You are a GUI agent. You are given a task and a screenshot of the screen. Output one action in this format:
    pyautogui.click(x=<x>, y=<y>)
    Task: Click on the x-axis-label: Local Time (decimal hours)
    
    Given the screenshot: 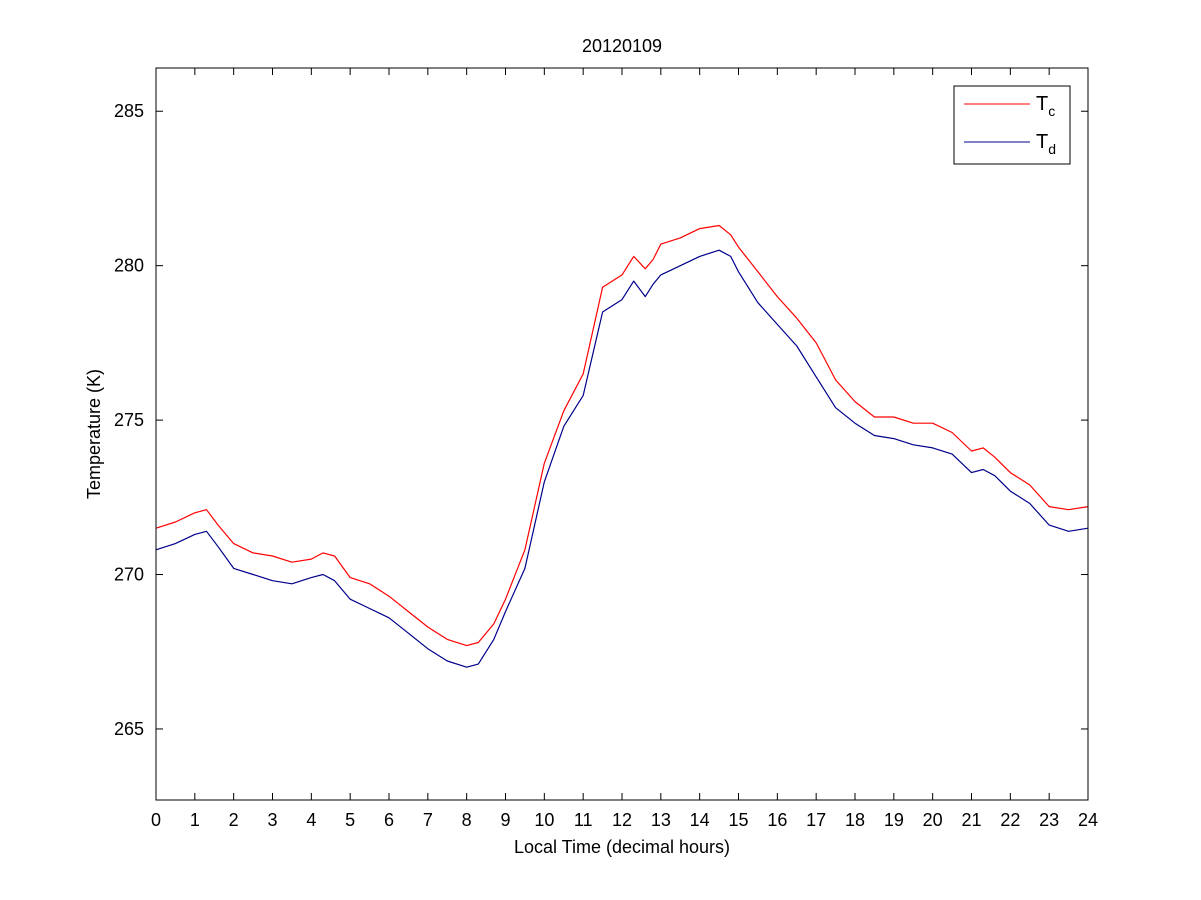 What is the action you would take?
    pyautogui.click(x=622, y=847)
    